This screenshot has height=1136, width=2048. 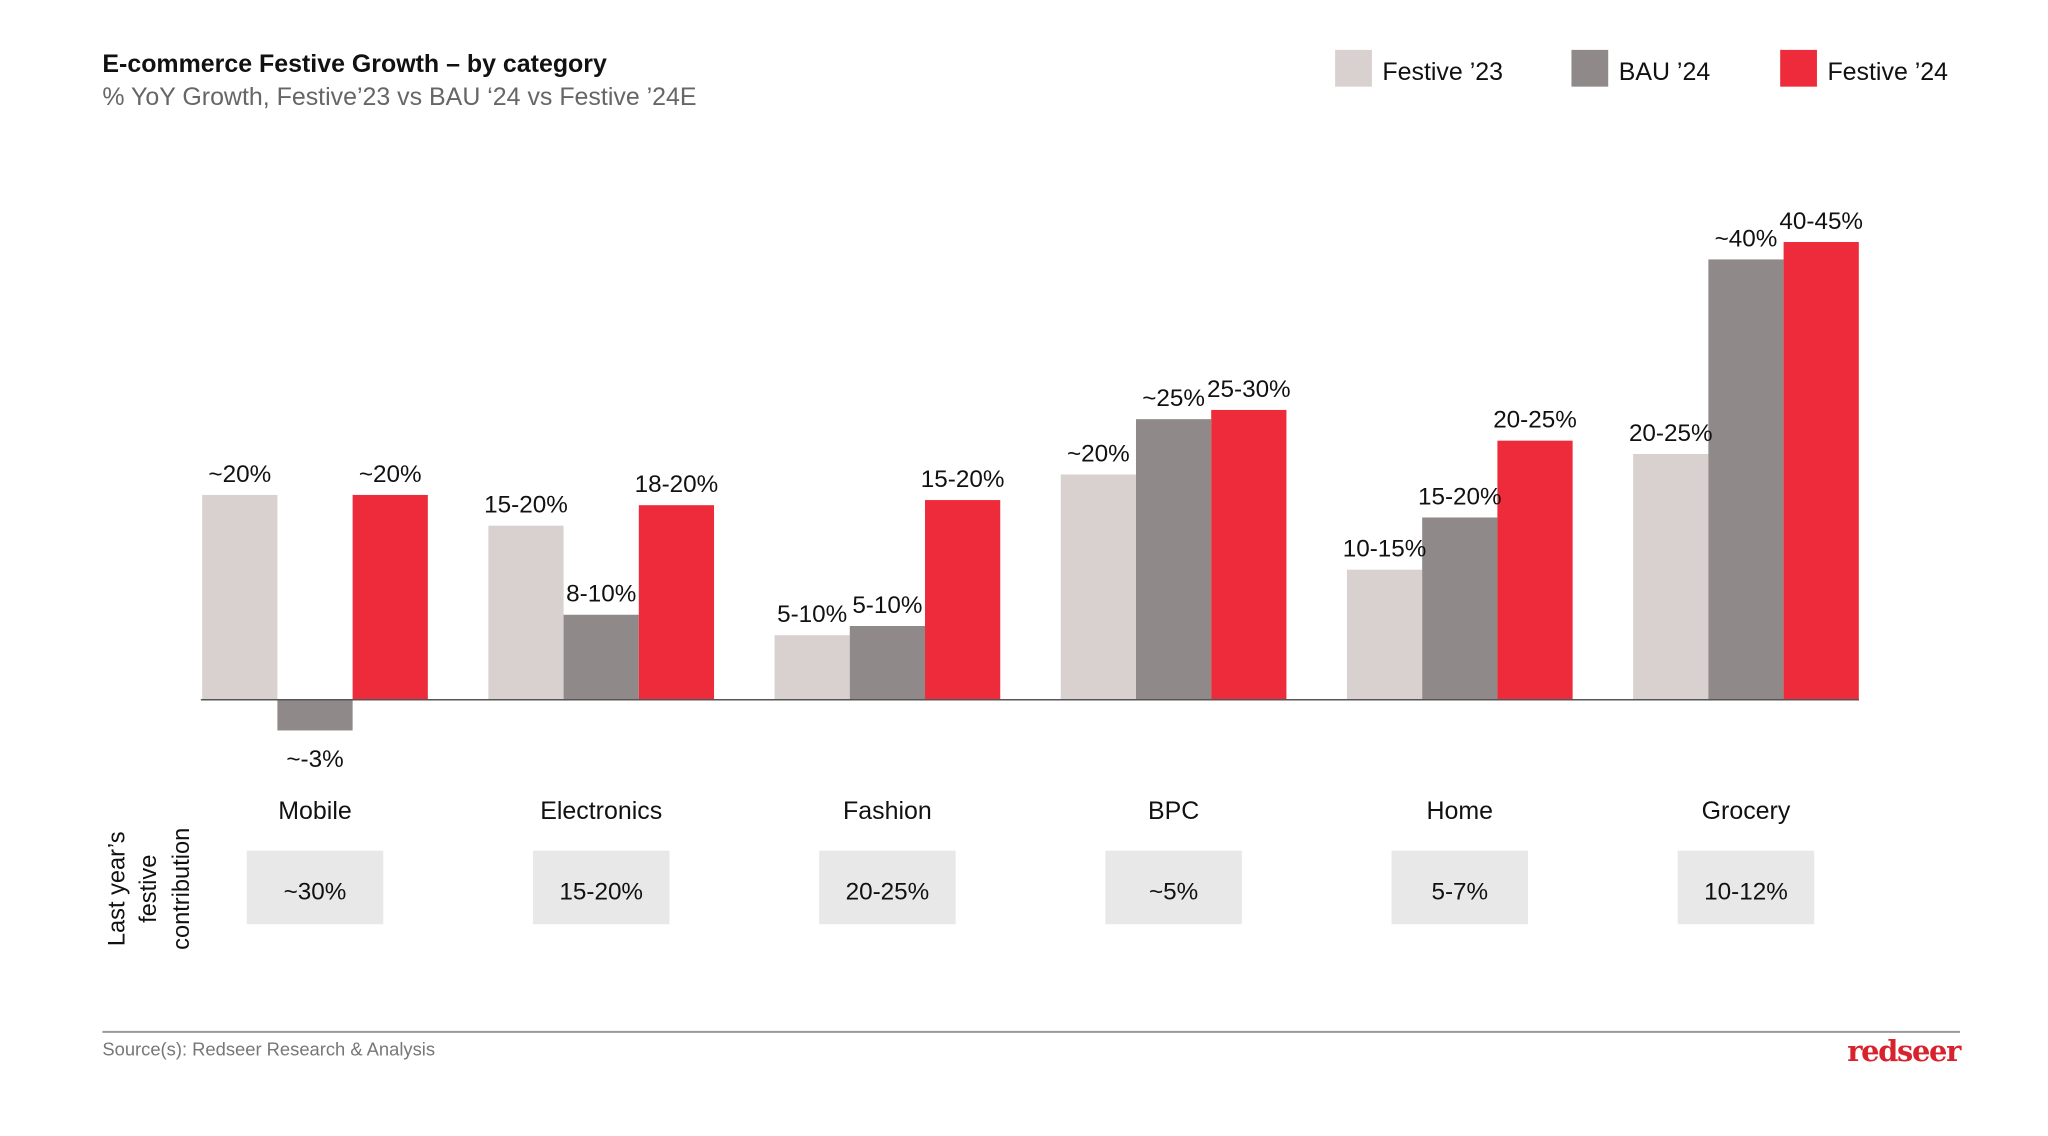 I want to click on contribution-value: 15-20%, so click(x=601, y=891).